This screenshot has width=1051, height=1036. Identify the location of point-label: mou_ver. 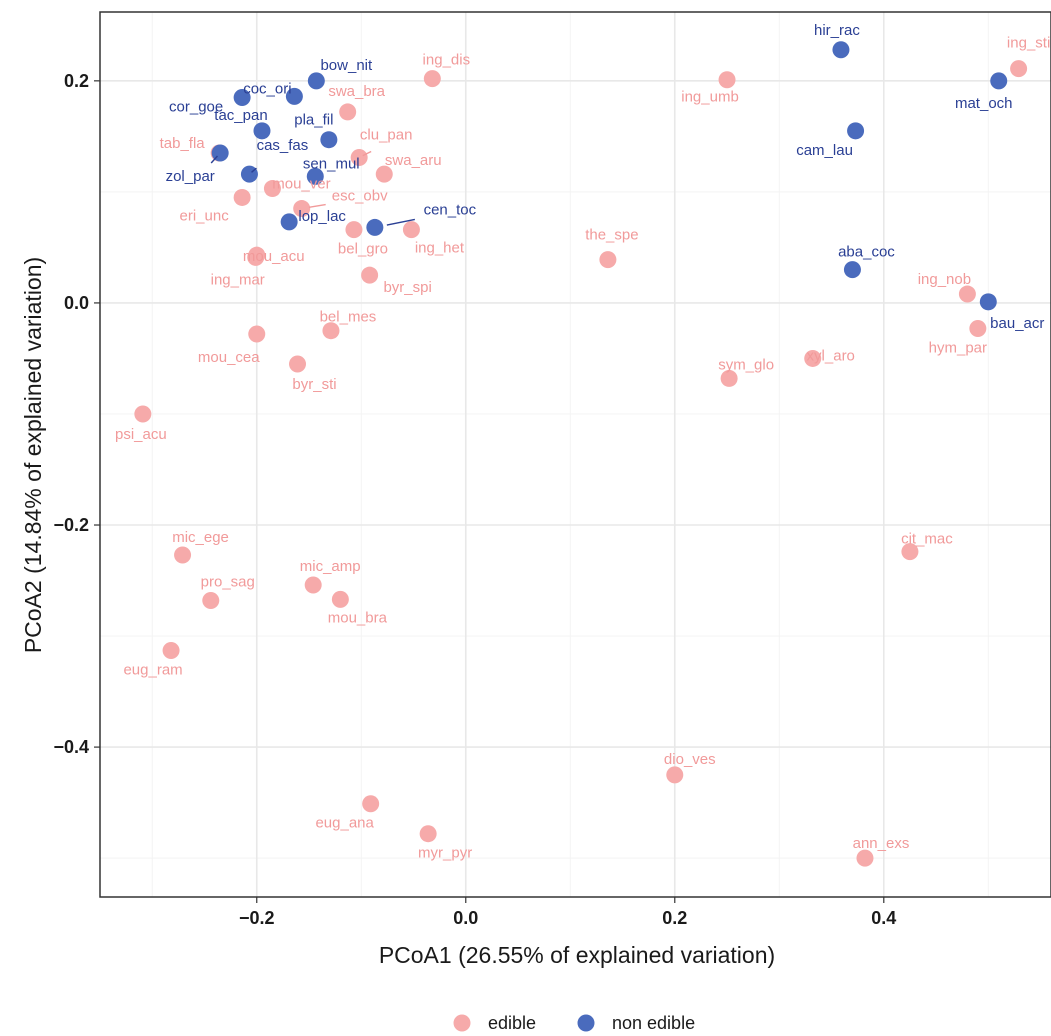
(301, 184).